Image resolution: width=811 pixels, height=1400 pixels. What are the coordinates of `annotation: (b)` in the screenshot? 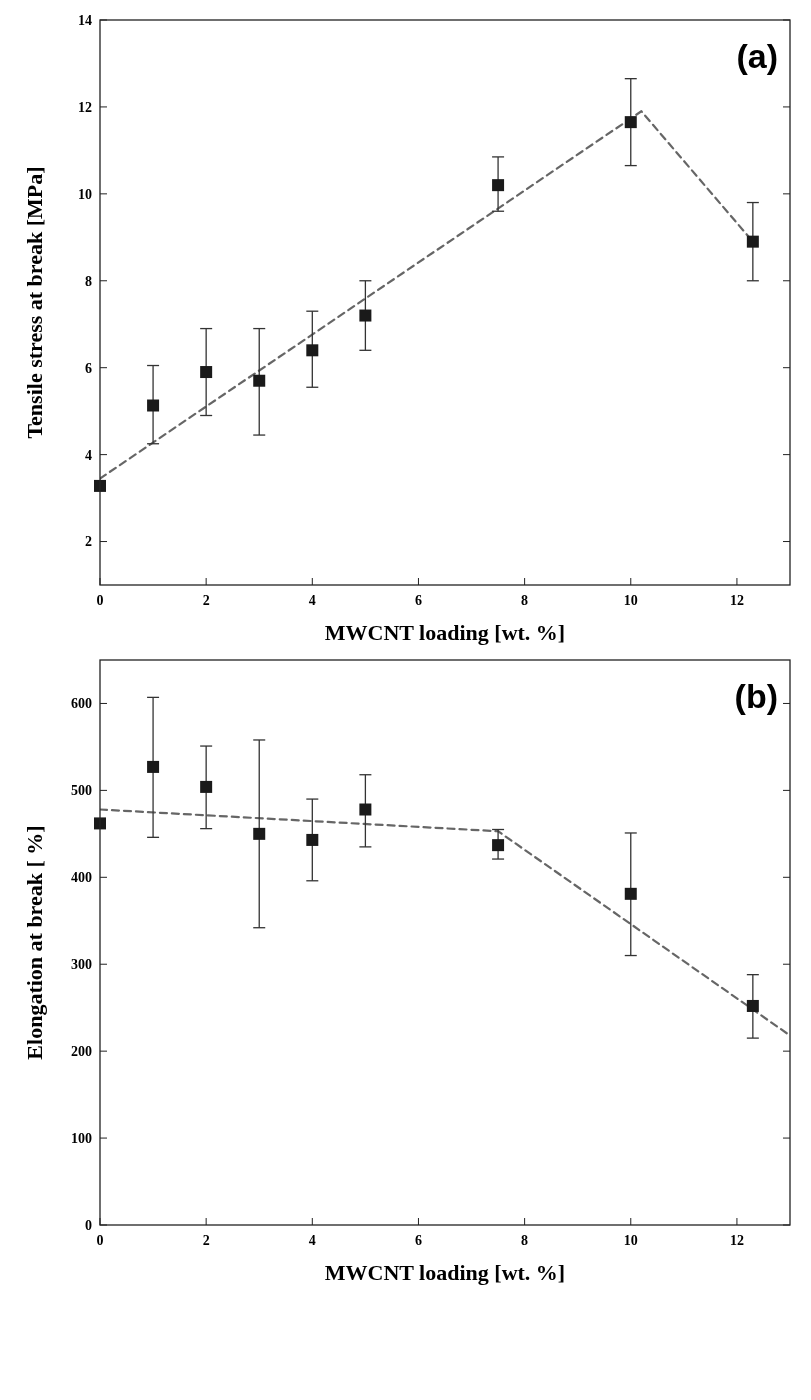 It's located at (756, 696).